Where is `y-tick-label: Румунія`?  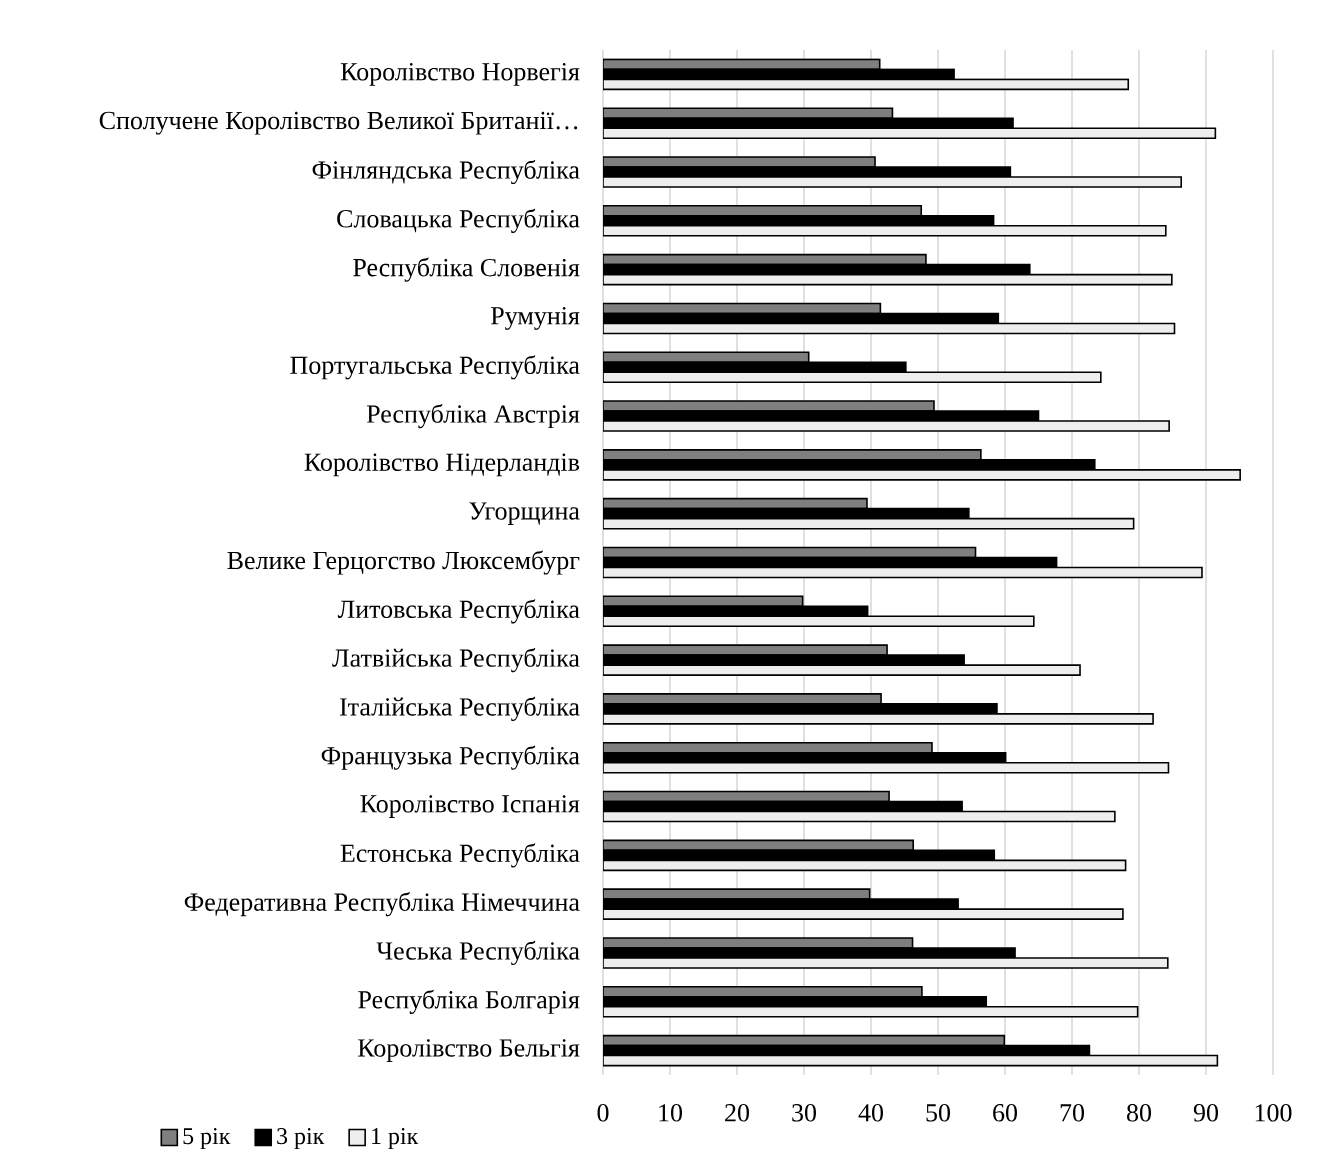 y-tick-label: Румунія is located at coordinates (535, 318).